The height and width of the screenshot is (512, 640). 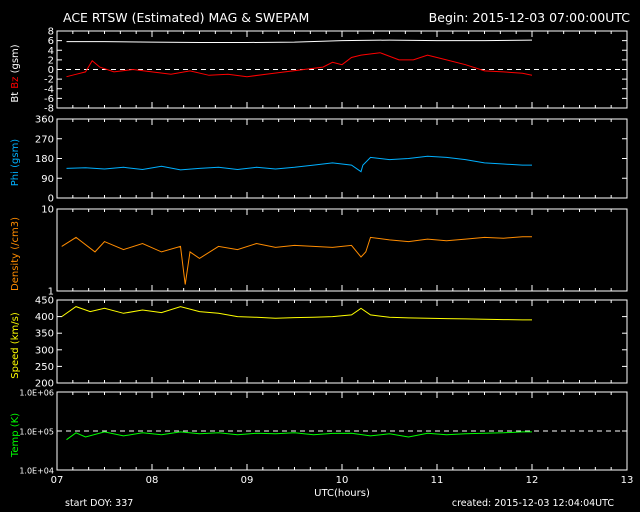 I want to click on y-axis-label: Speed (km/s), so click(x=15, y=345).